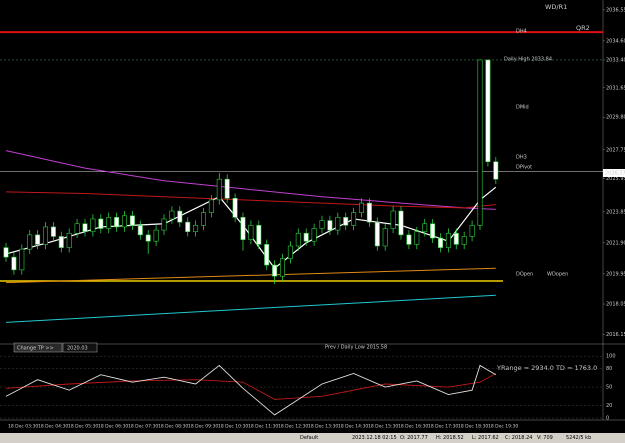 This screenshot has height=443, width=625. What do you see at coordinates (609, 406) in the screenshot?
I see `osc-tick-label: 20` at bounding box center [609, 406].